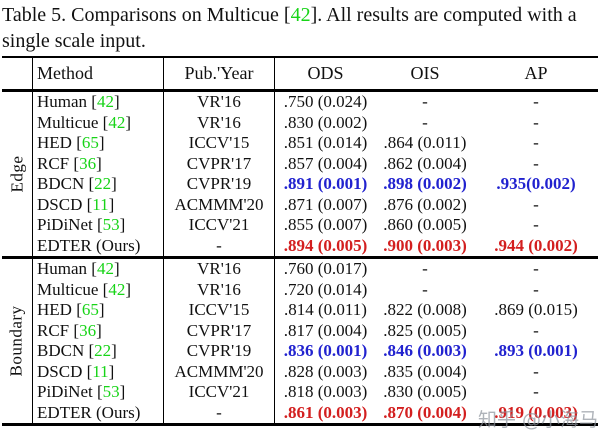  What do you see at coordinates (325, 371) in the screenshot?
I see `ods-cell: .828 (0.003)` at bounding box center [325, 371].